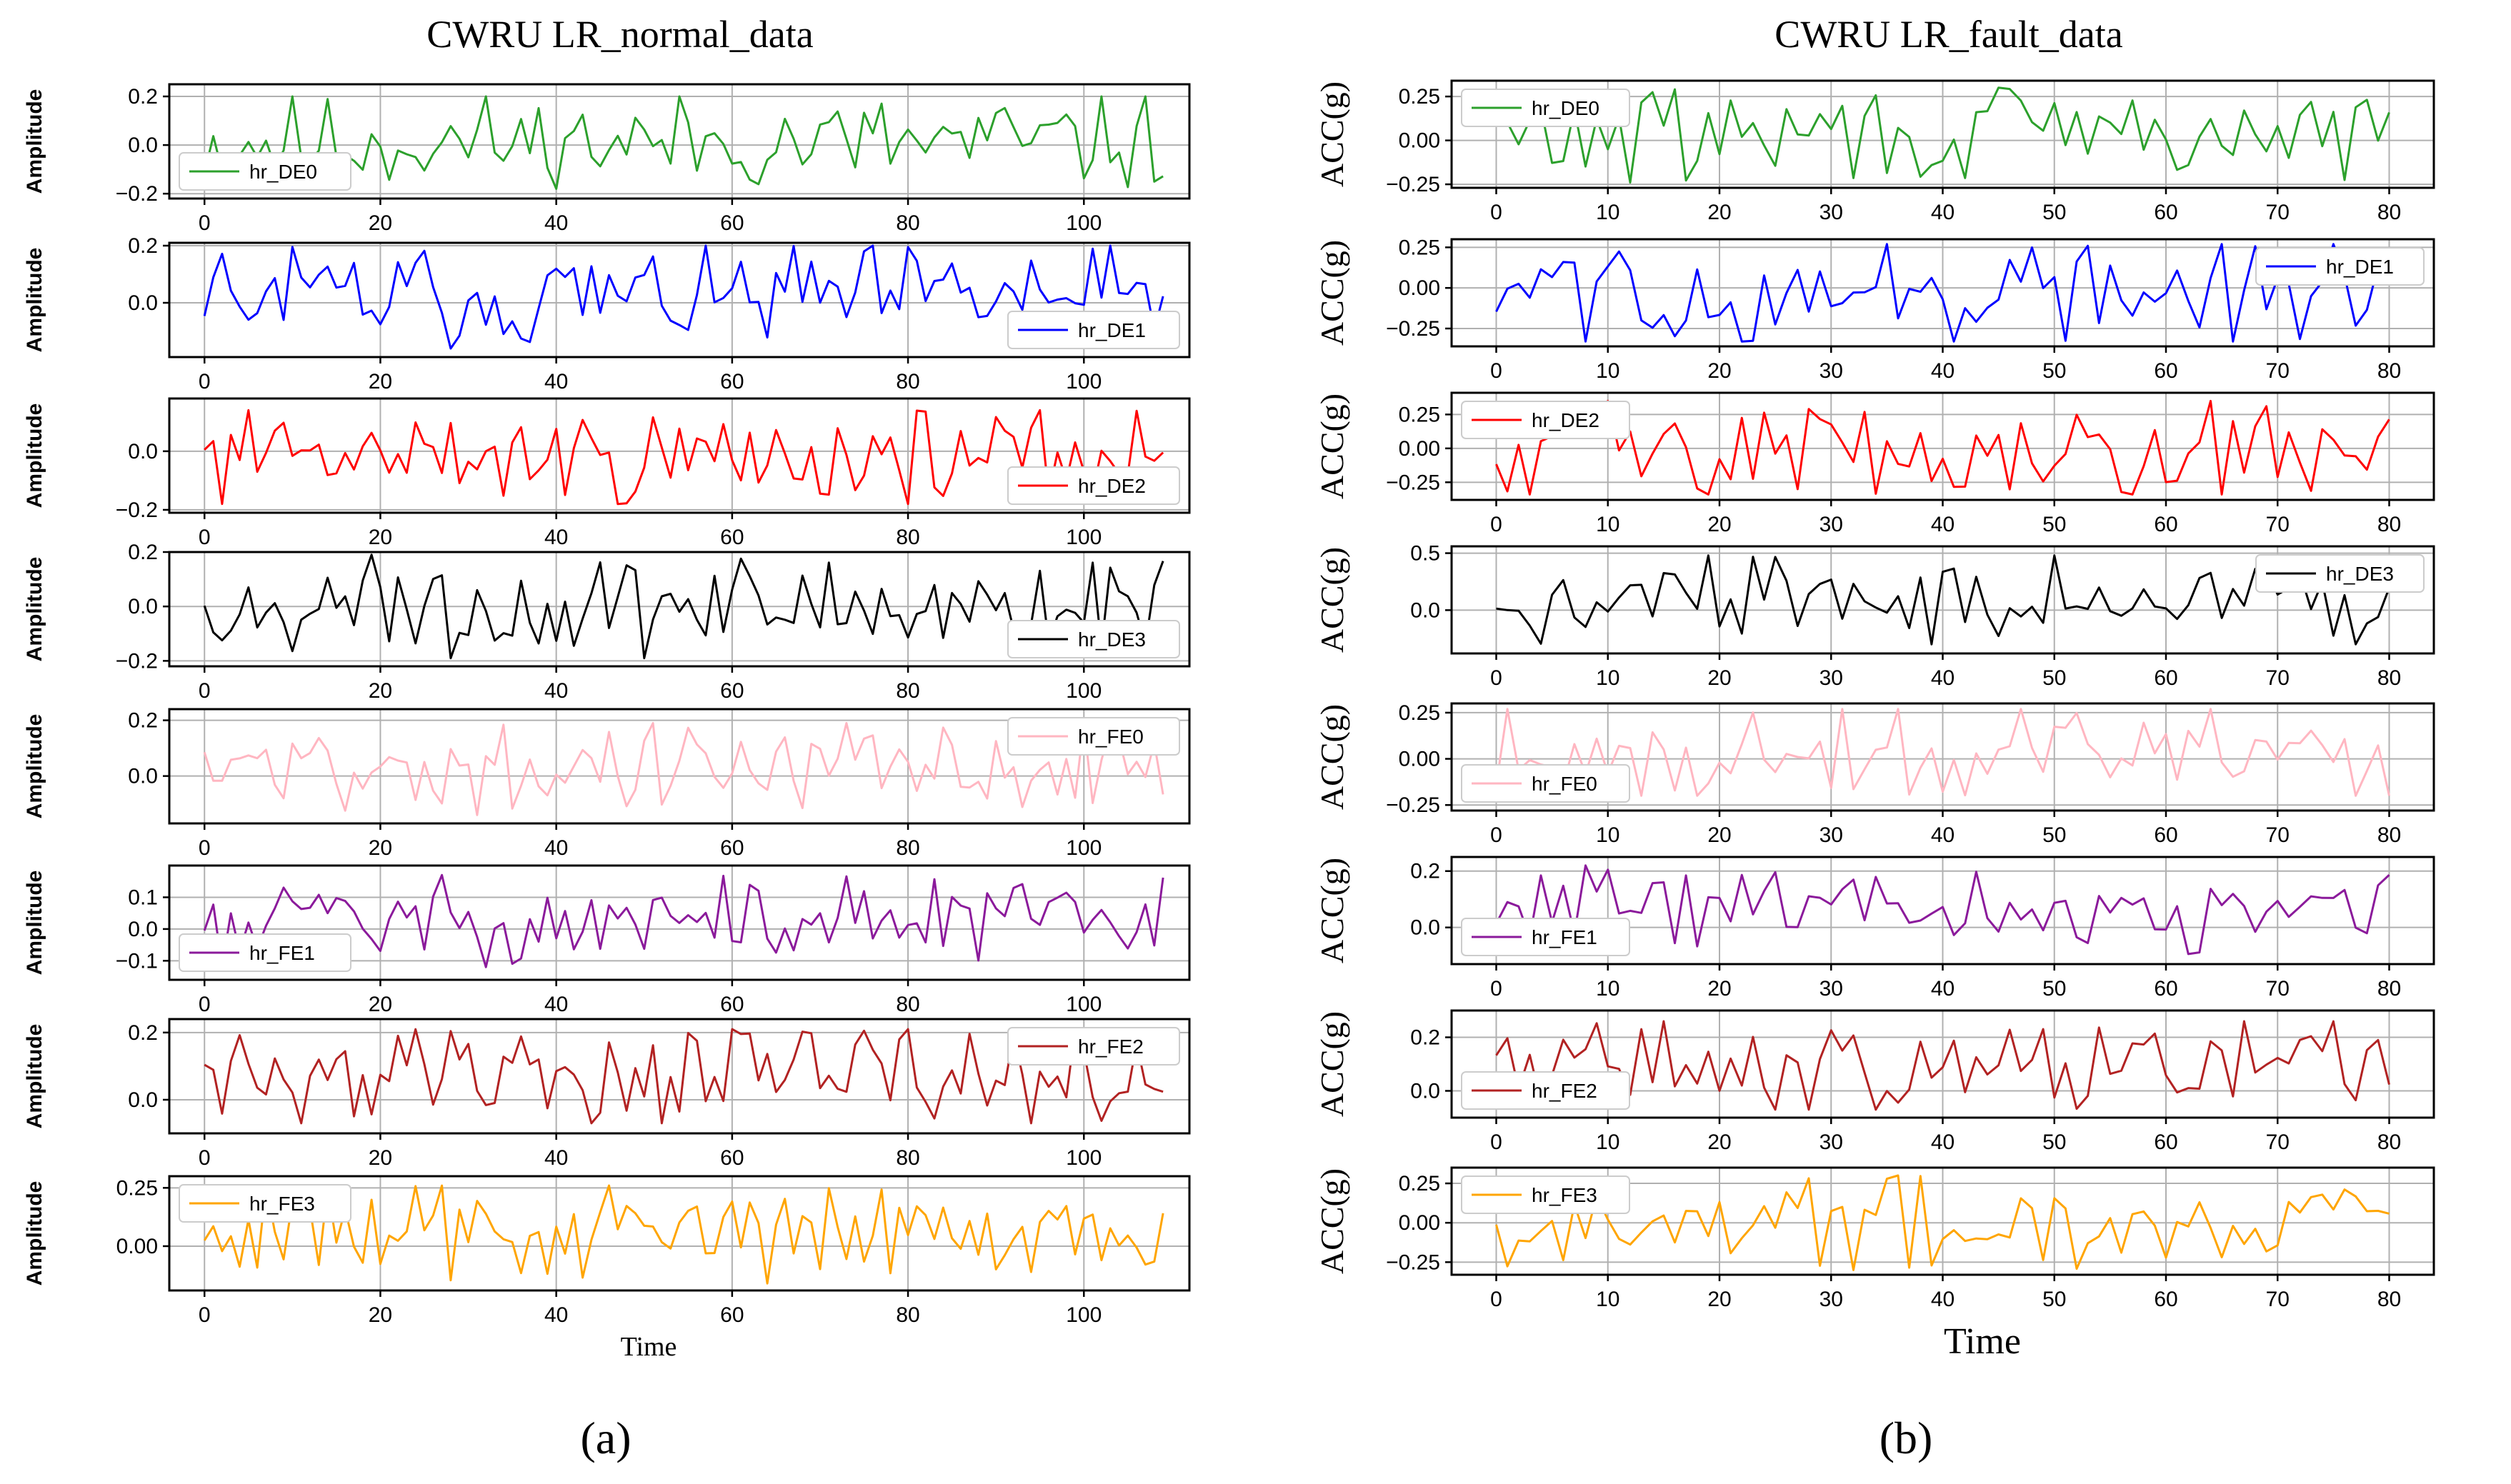 The height and width of the screenshot is (1484, 2511). What do you see at coordinates (649, 1347) in the screenshot?
I see `chart-a-xlabel: Time` at bounding box center [649, 1347].